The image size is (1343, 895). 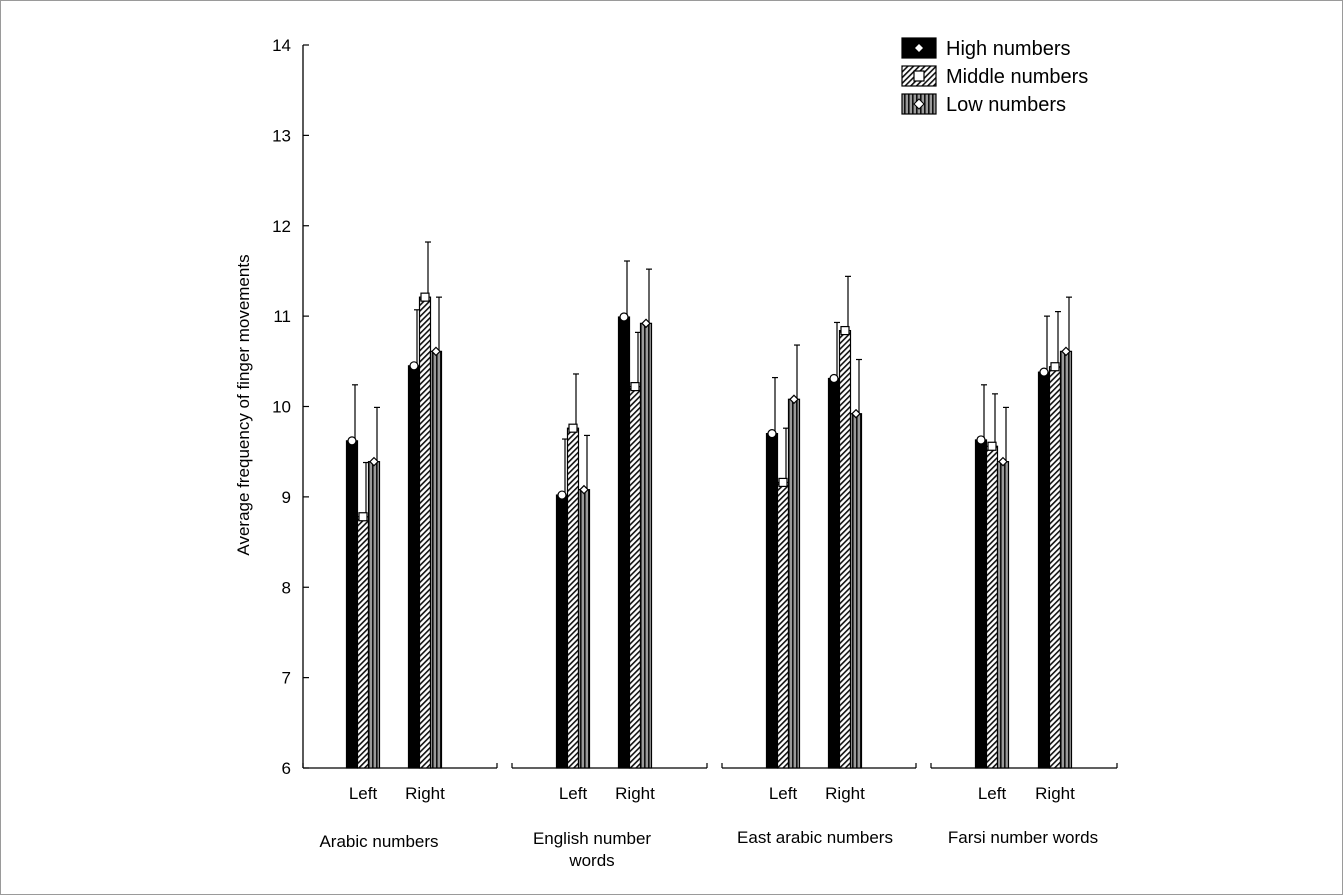 What do you see at coordinates (243, 404) in the screenshot?
I see `y-axis-label: Average frequency of finger movements` at bounding box center [243, 404].